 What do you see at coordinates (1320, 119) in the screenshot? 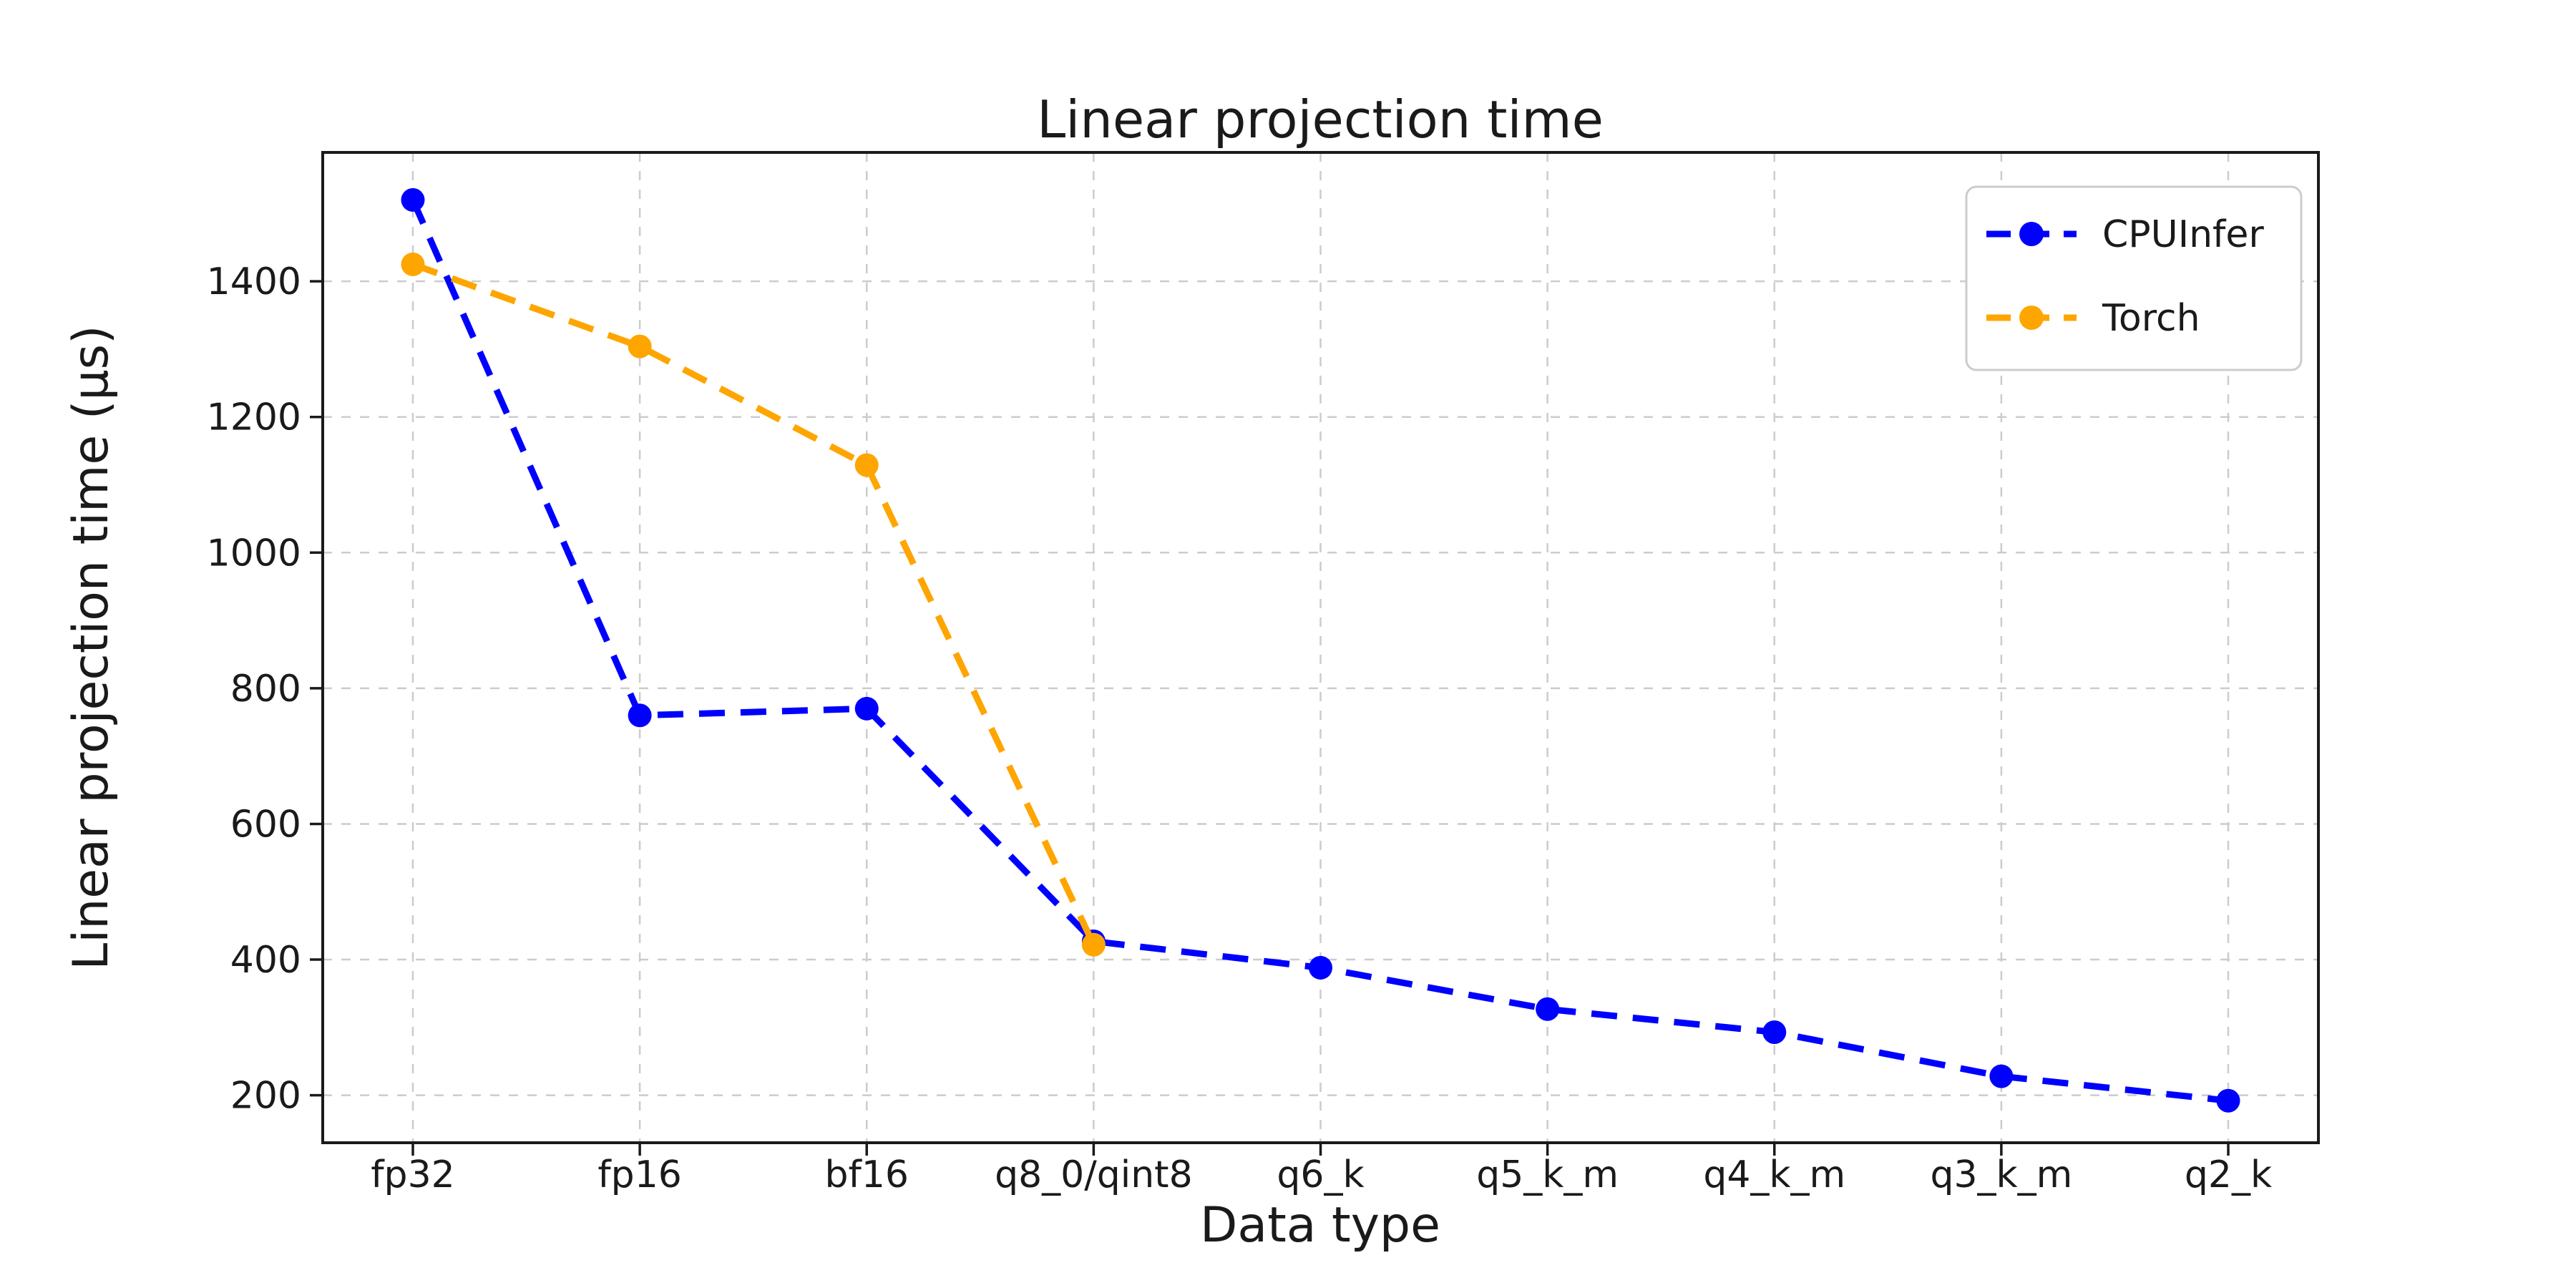
I see `chart-title: Linear projection time` at bounding box center [1320, 119].